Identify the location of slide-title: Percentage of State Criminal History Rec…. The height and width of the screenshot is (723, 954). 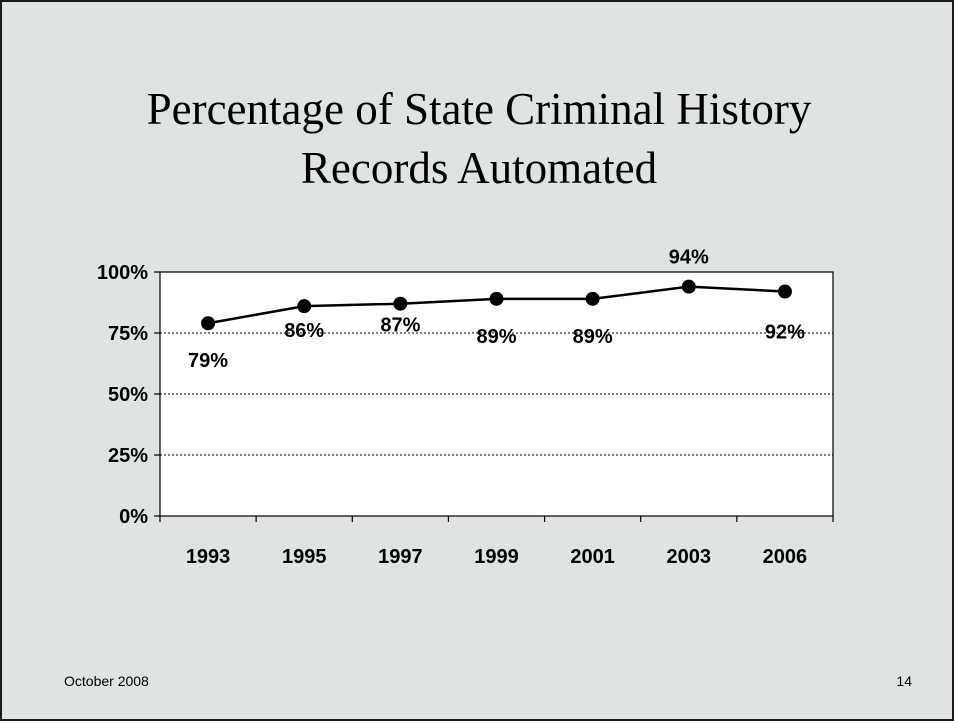
(479, 138).